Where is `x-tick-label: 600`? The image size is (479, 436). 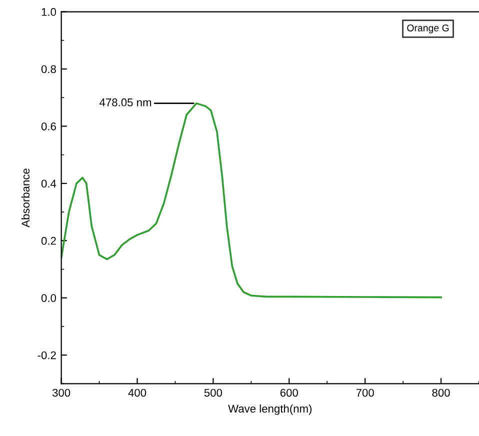
x-tick-label: 600 is located at coordinates (289, 392).